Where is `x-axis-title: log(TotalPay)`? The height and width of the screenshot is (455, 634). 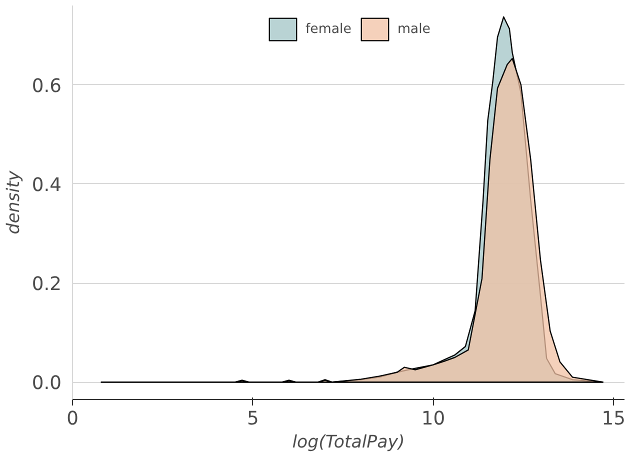 x-axis-title: log(TotalPay) is located at coordinates (348, 442).